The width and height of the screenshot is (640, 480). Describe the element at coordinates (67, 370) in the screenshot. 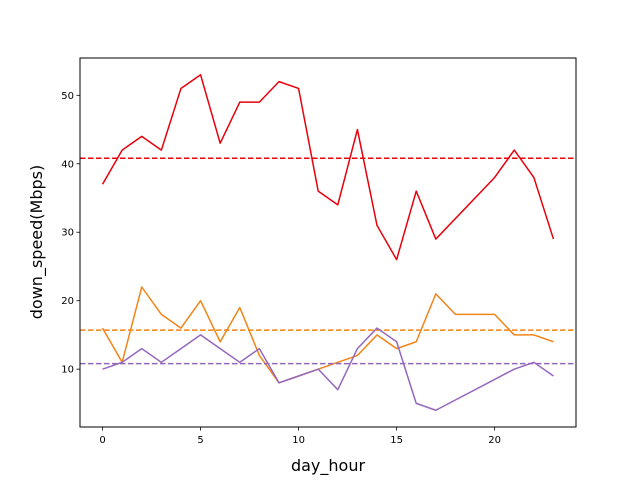

I see `y-tick-label: 10` at that location.